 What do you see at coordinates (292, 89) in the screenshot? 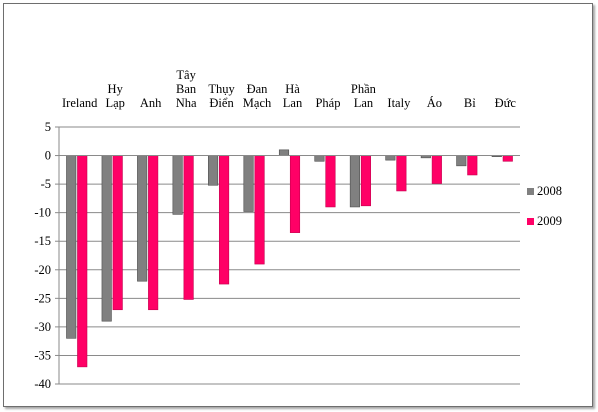
I see `category-label: Hà` at bounding box center [292, 89].